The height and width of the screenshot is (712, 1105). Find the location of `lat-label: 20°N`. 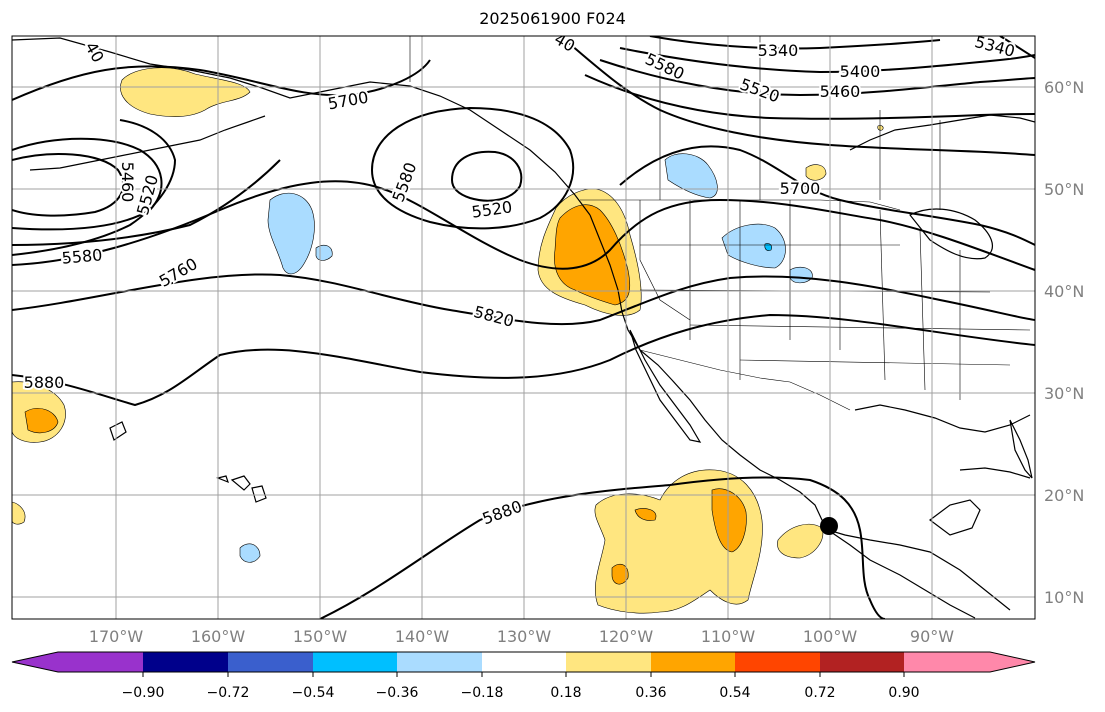

lat-label: 20°N is located at coordinates (1064, 495).